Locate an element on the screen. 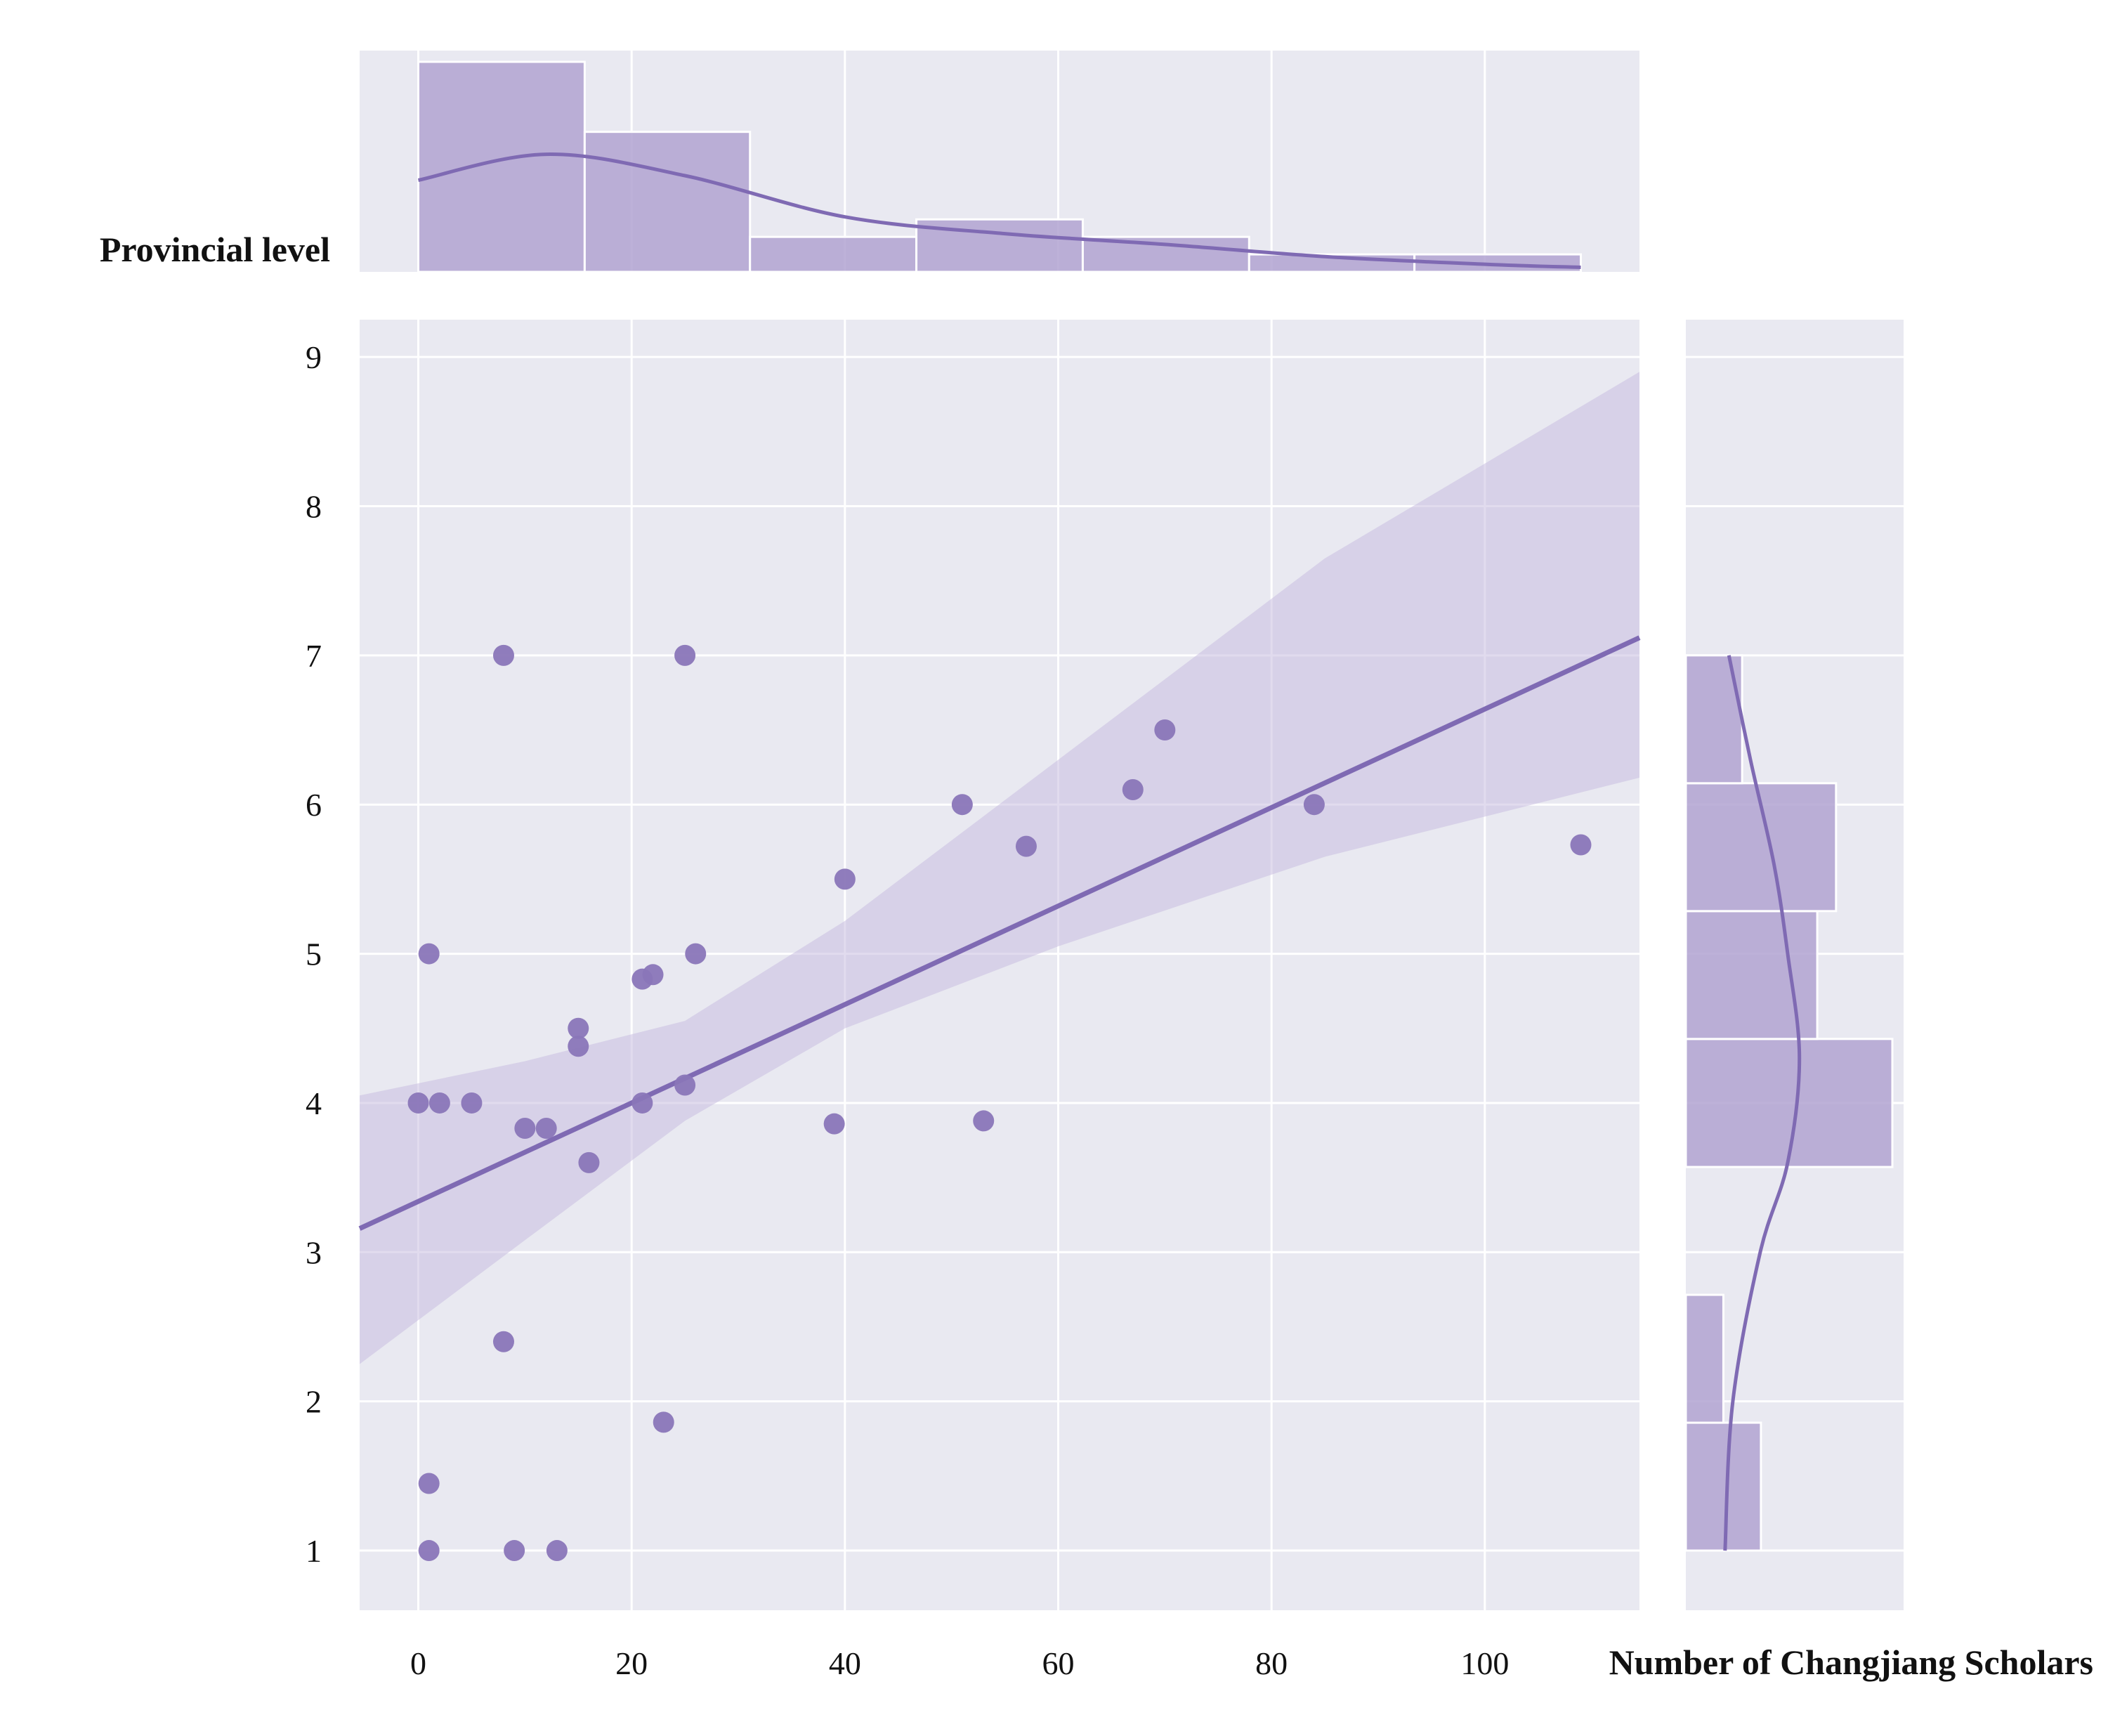 The height and width of the screenshot is (1736, 2108). x-tick-label: 0 is located at coordinates (418, 1663).